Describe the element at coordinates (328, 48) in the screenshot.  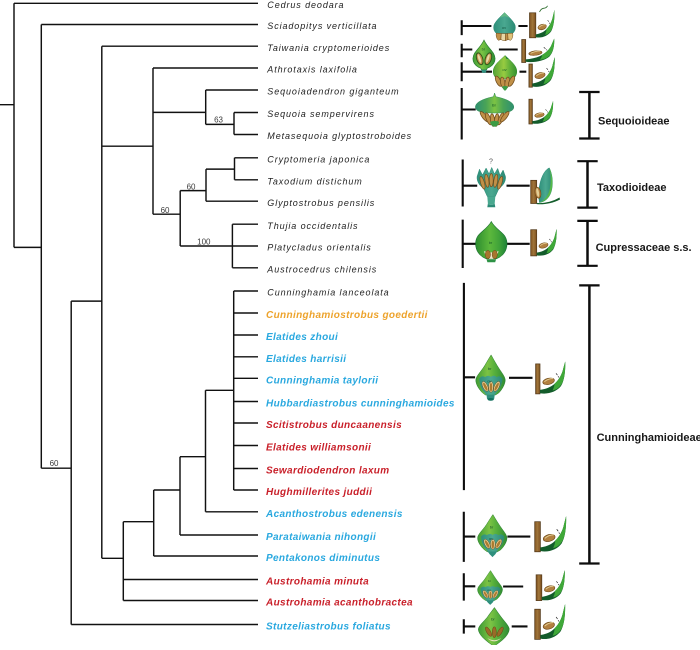
I see `svg-text: Taiwania cryptomerioides` at that location.